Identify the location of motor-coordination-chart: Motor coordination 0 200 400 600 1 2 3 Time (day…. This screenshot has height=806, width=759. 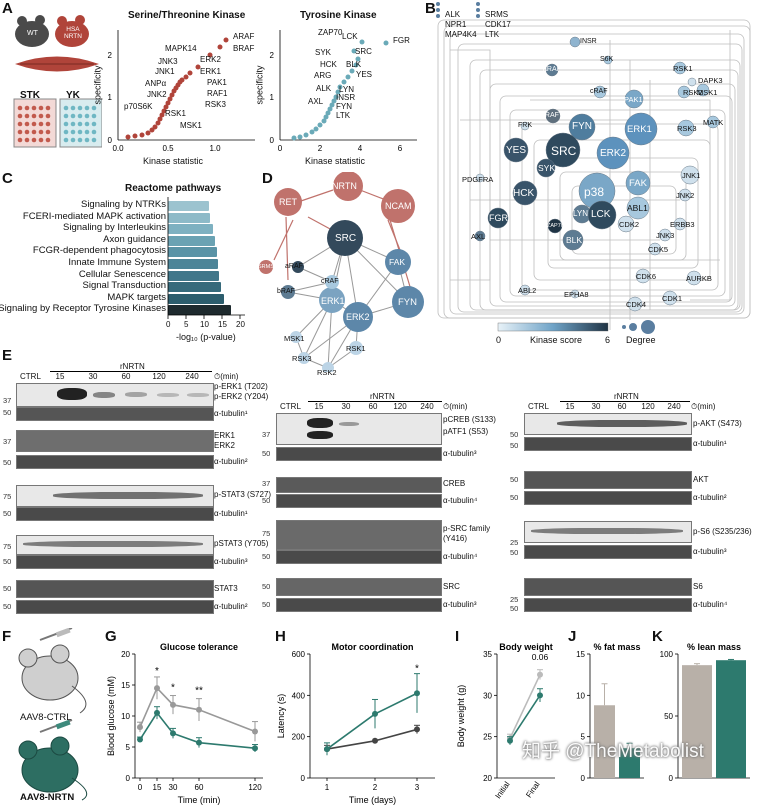
(355, 723).